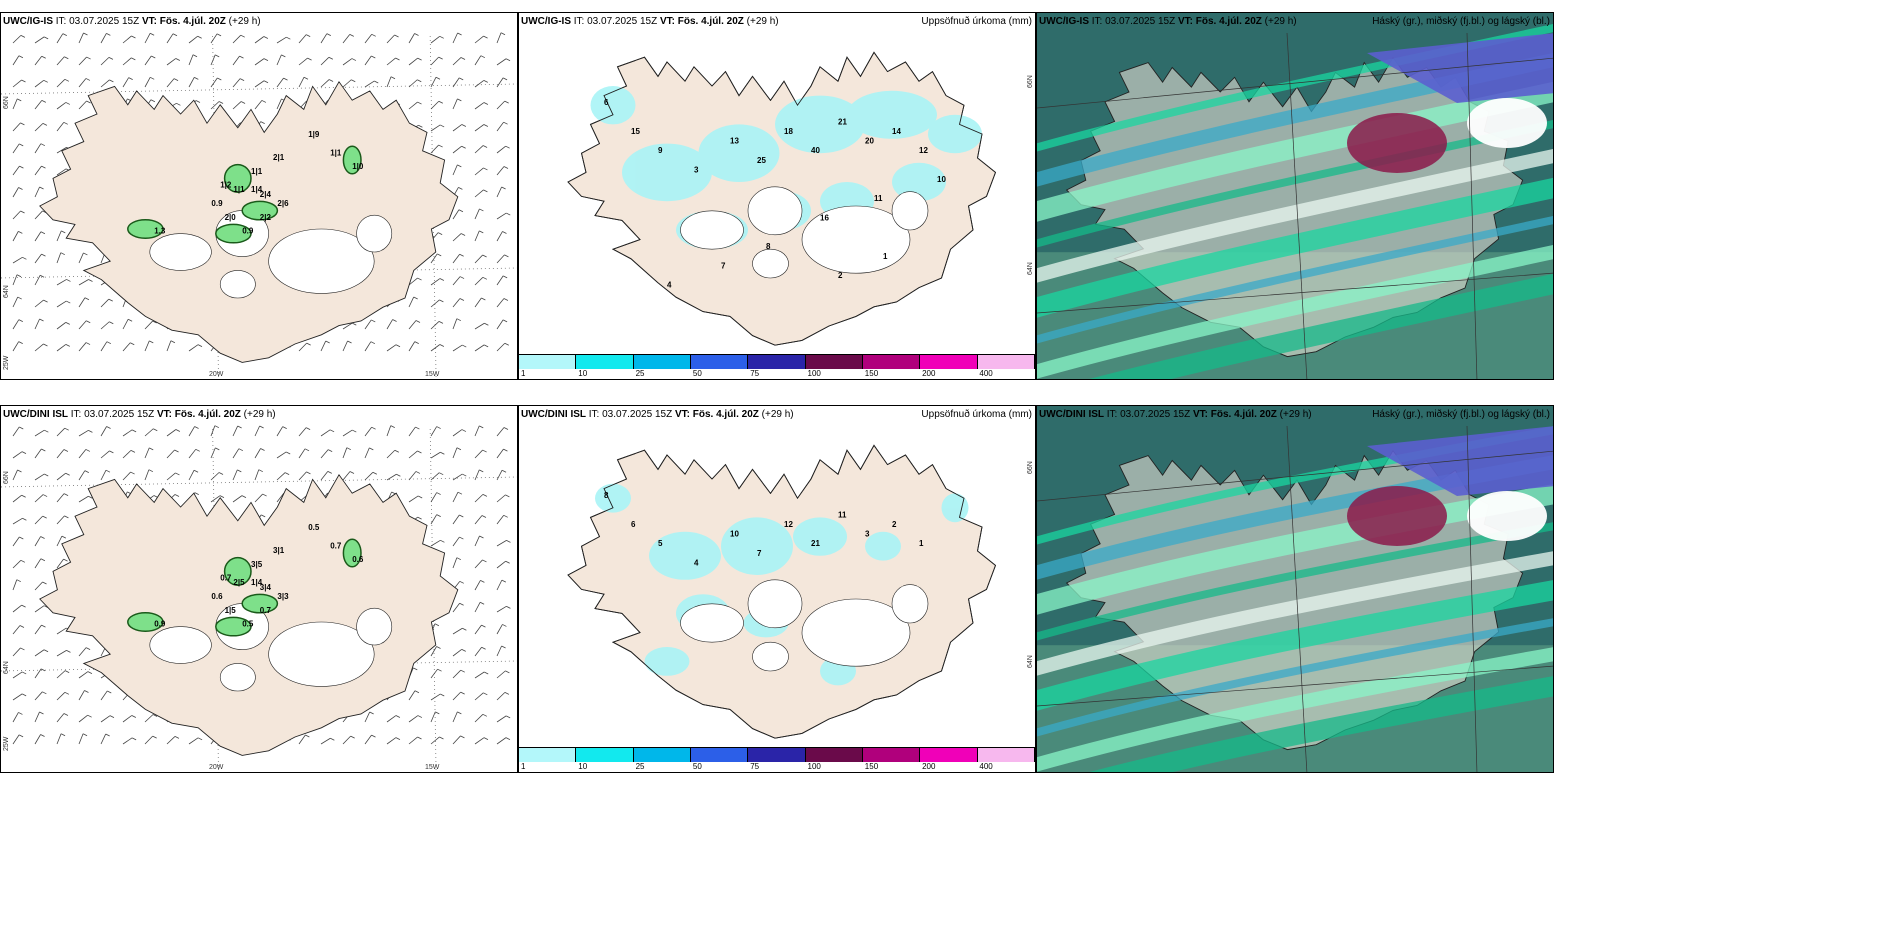 This screenshot has width=1900, height=950. I want to click on lon-label-15: 15W, so click(432, 767).